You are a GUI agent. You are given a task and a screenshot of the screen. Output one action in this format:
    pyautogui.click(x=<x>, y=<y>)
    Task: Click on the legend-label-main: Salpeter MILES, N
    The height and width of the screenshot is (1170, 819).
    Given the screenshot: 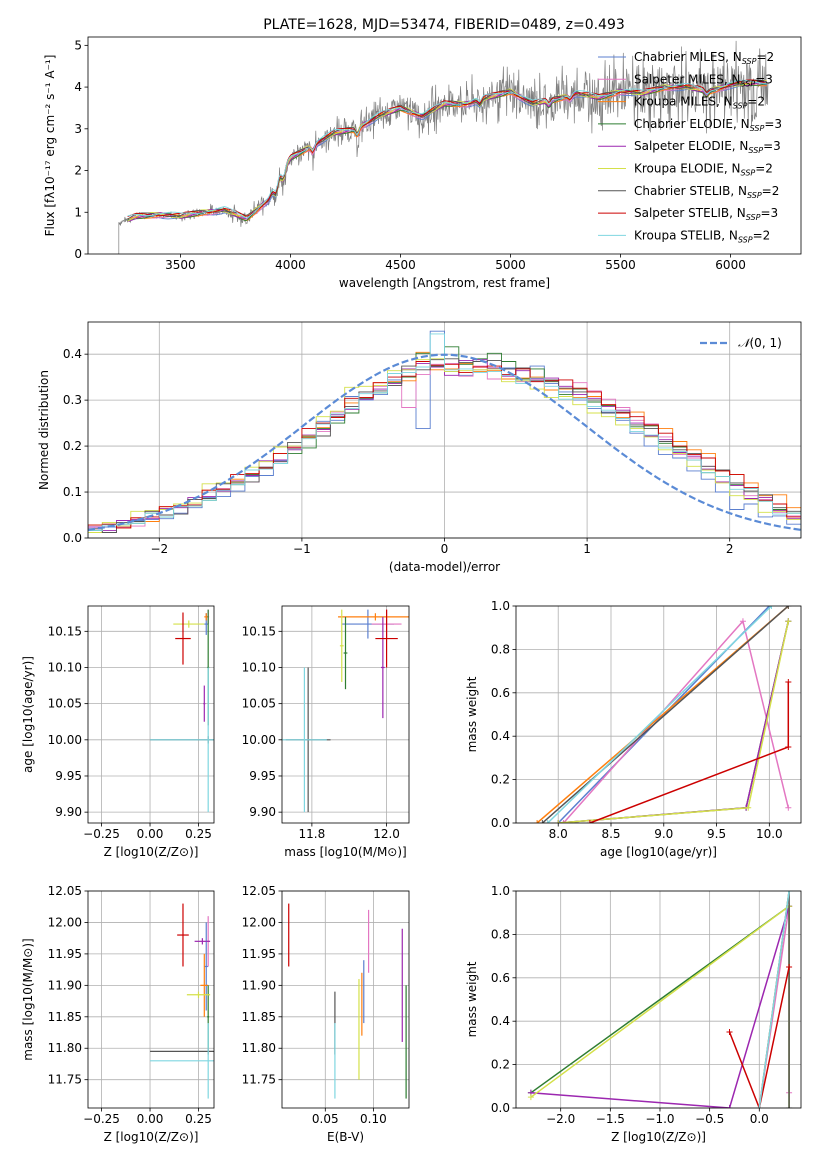 What is the action you would take?
    pyautogui.click(x=687, y=79)
    